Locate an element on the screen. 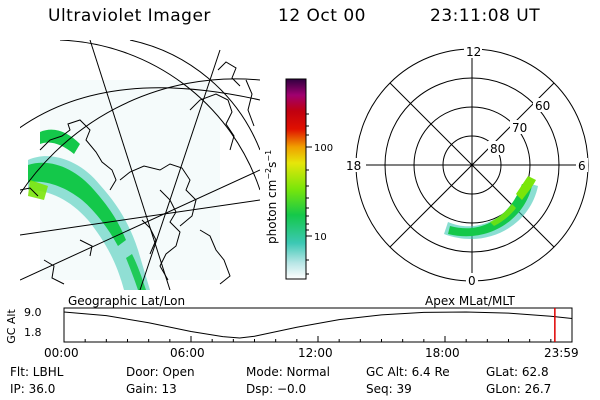 The image size is (600, 400). colorbar-gradient is located at coordinates (296, 179).